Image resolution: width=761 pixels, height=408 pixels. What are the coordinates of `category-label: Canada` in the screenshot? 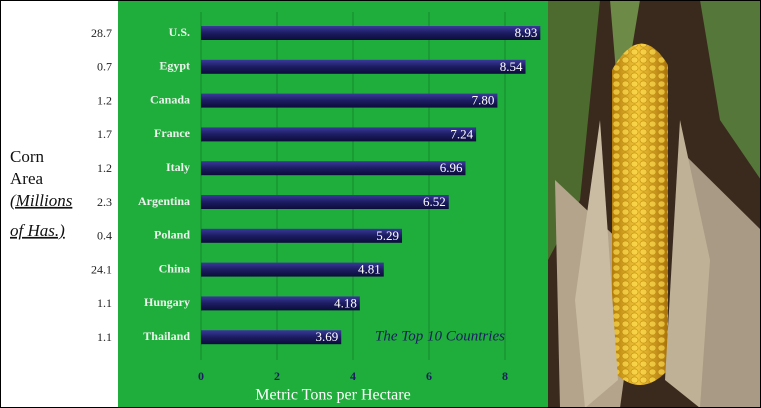 It's located at (170, 99).